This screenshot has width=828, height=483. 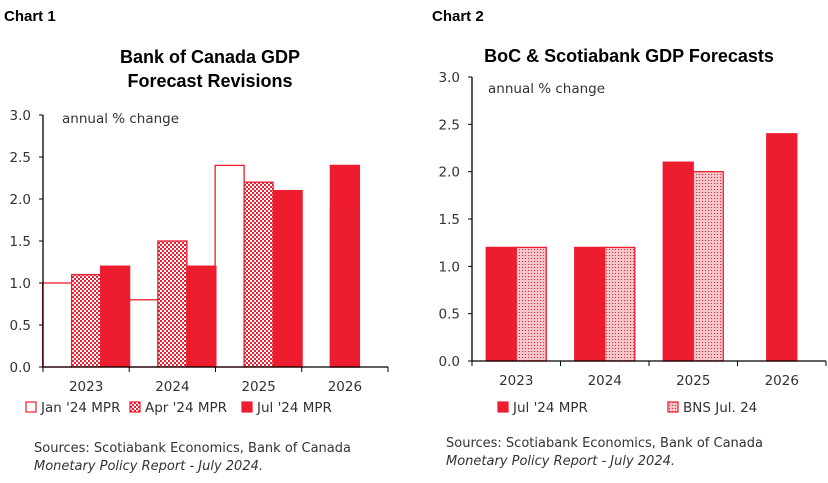 What do you see at coordinates (115, 316) in the screenshot?
I see `bar-2023-s2` at bounding box center [115, 316].